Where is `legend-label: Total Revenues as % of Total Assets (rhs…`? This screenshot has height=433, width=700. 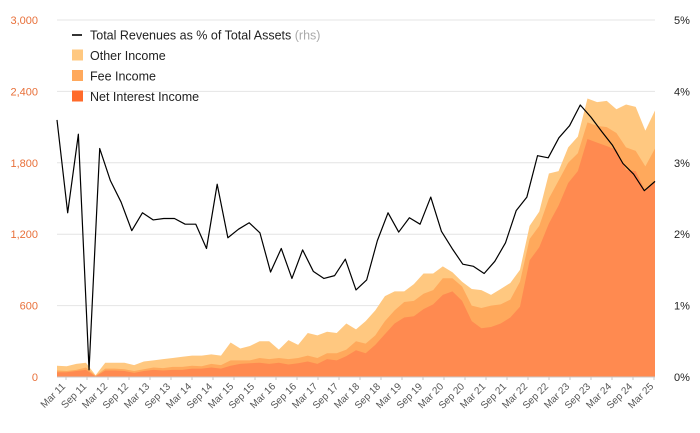 legend-label: Total Revenues as % of Total Assets (rhs… is located at coordinates (205, 36).